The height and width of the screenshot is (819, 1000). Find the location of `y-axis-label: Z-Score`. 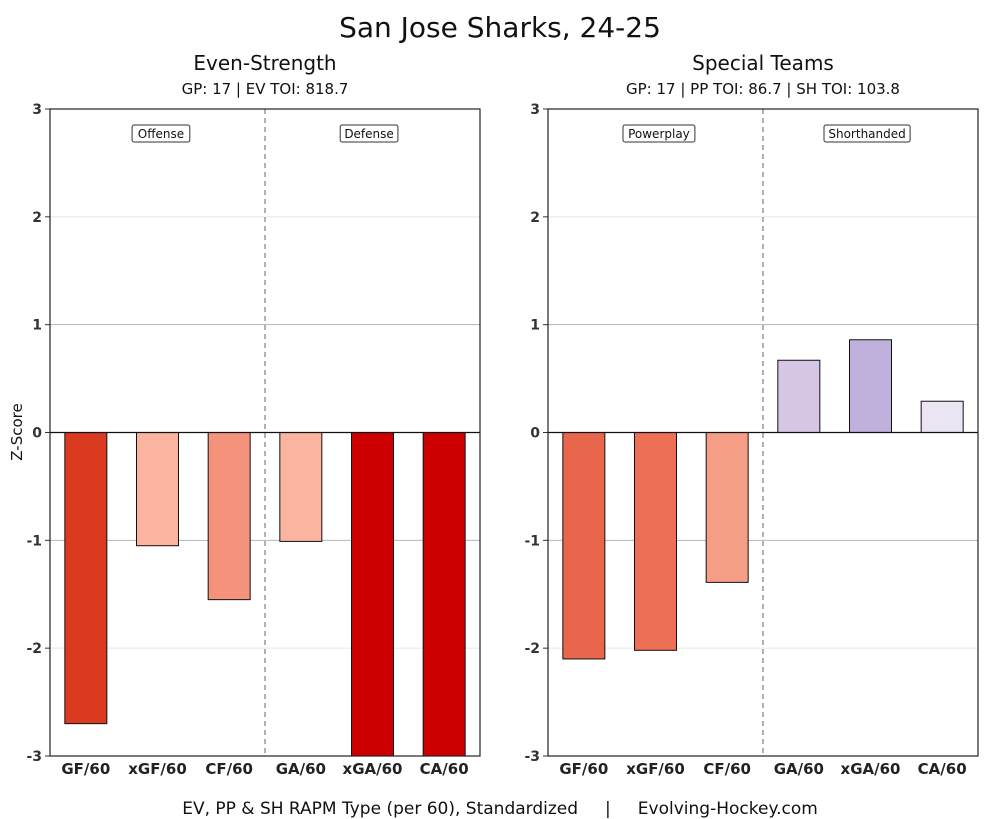

y-axis-label: Z-Score is located at coordinates (17, 431).